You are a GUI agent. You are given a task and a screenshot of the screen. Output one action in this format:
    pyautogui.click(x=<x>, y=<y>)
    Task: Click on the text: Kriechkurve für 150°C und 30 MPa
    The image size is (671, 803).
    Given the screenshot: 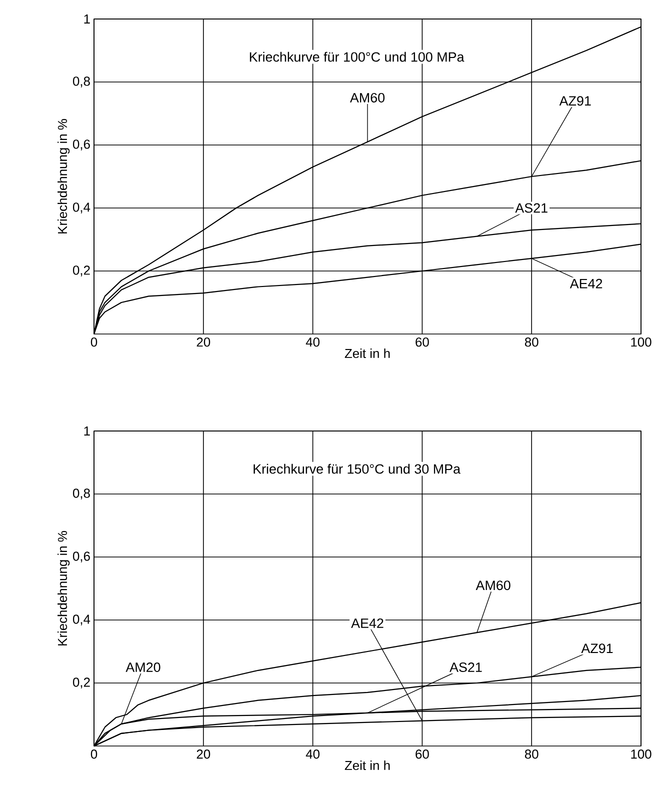 What is the action you would take?
    pyautogui.click(x=357, y=469)
    